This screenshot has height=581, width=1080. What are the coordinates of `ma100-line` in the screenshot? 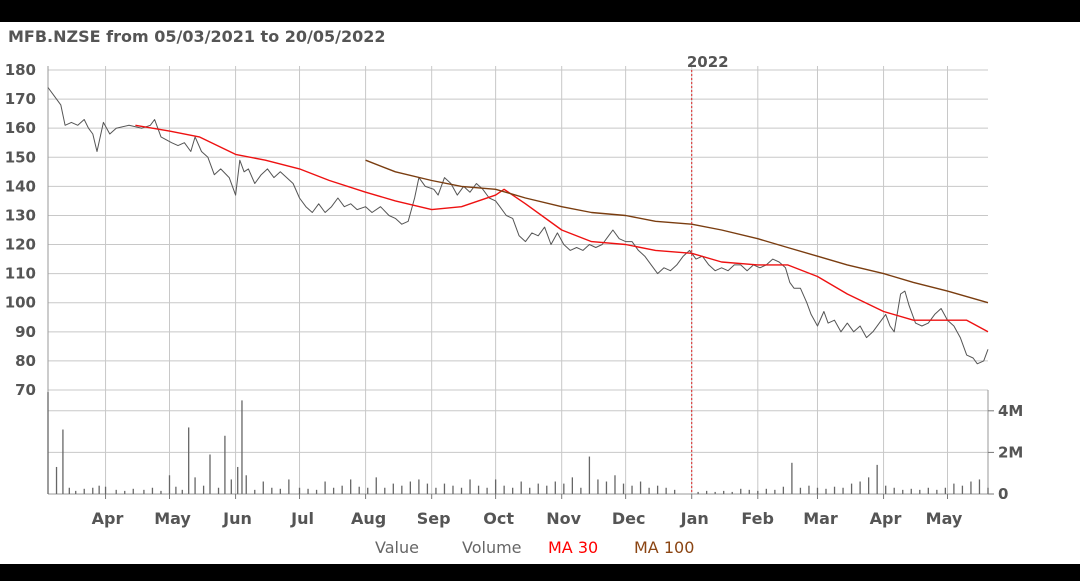 It's located at (677, 231).